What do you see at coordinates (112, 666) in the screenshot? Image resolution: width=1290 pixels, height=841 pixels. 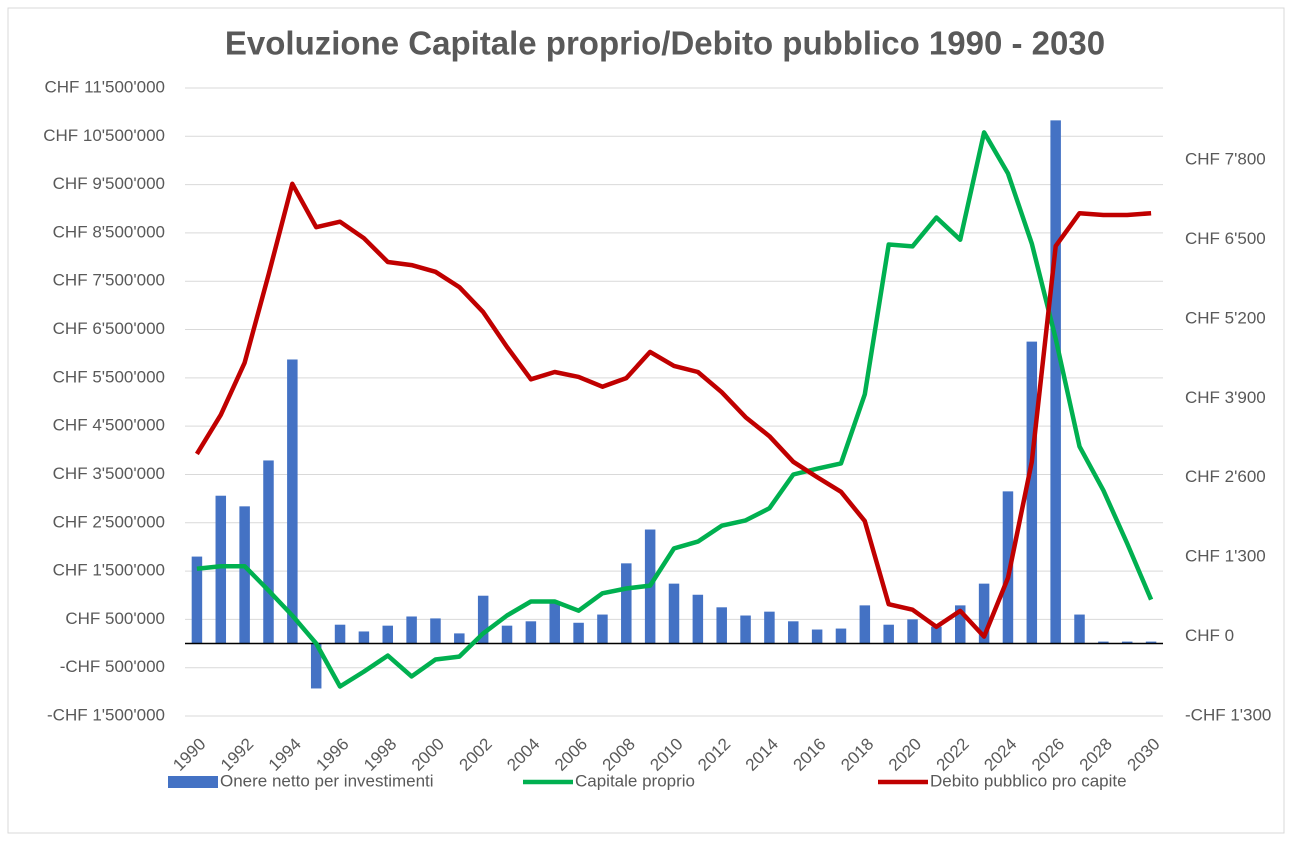 I see `y-tick-label: -CHF 500'000` at bounding box center [112, 666].